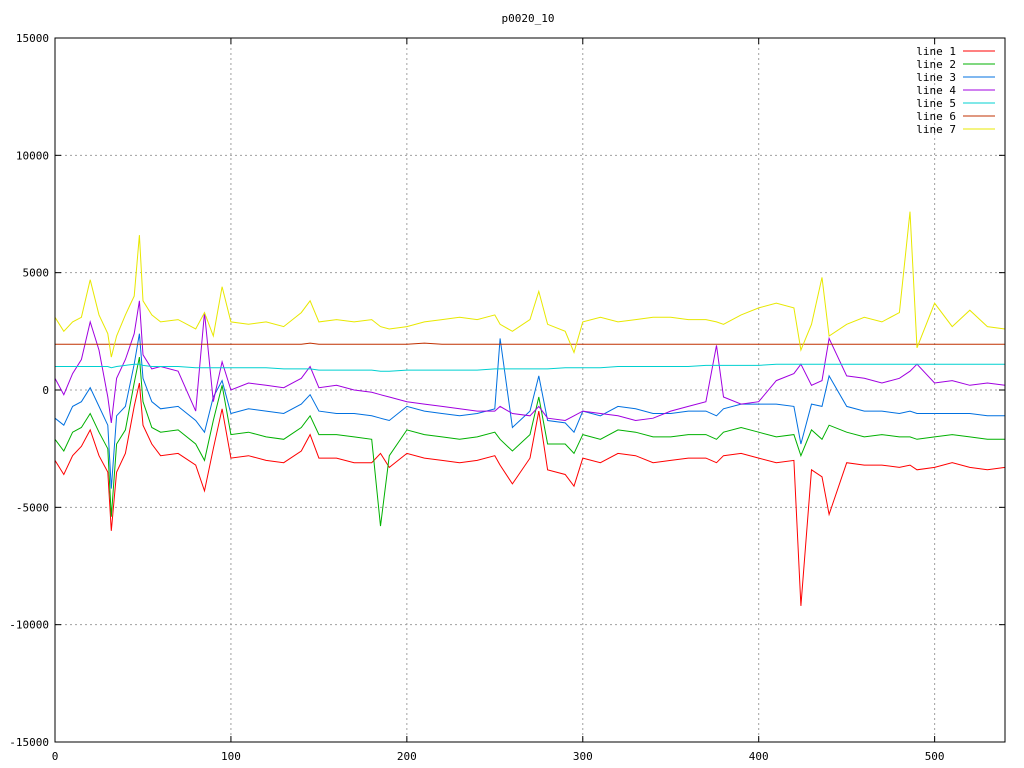 The width and height of the screenshot is (1024, 768). I want to click on chart-title: p0020_10, so click(528, 18).